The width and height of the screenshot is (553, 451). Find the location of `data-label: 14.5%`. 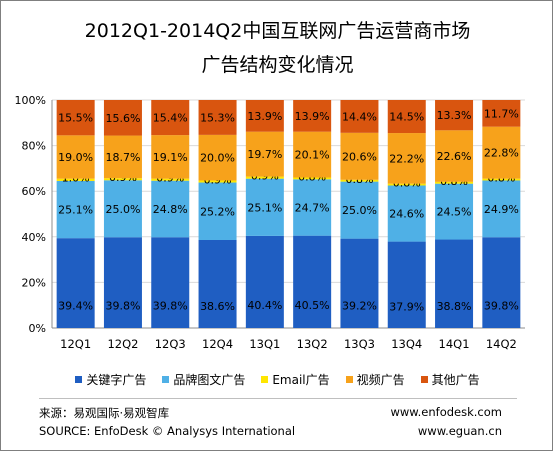

data-label: 14.5% is located at coordinates (406, 117).